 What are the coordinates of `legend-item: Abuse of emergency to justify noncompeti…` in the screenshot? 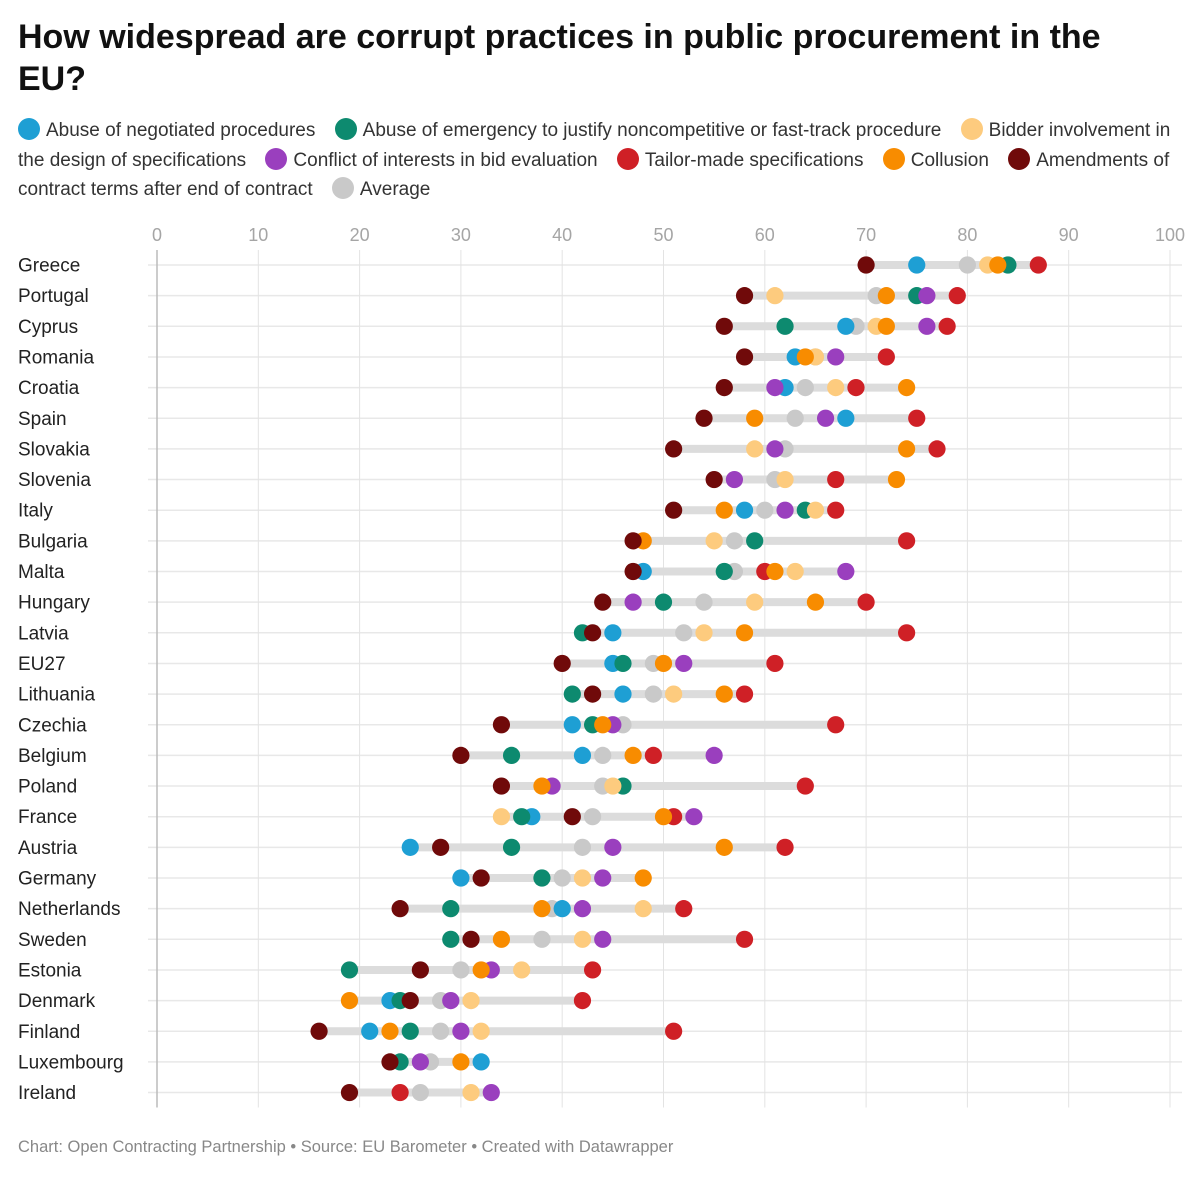 It's located at (645, 129).